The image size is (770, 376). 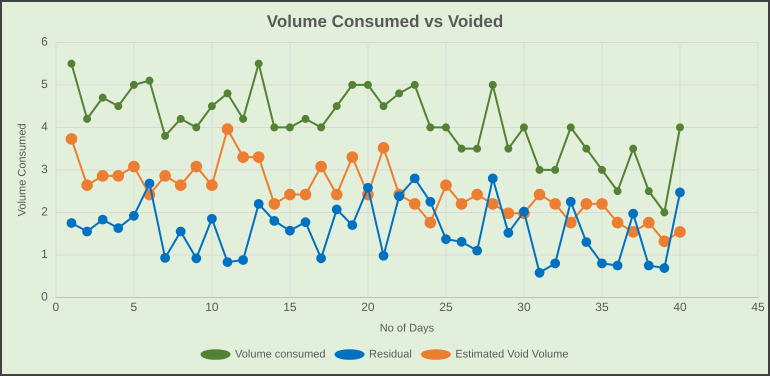 What do you see at coordinates (758, 307) in the screenshot?
I see `x-tick-label: 45` at bounding box center [758, 307].